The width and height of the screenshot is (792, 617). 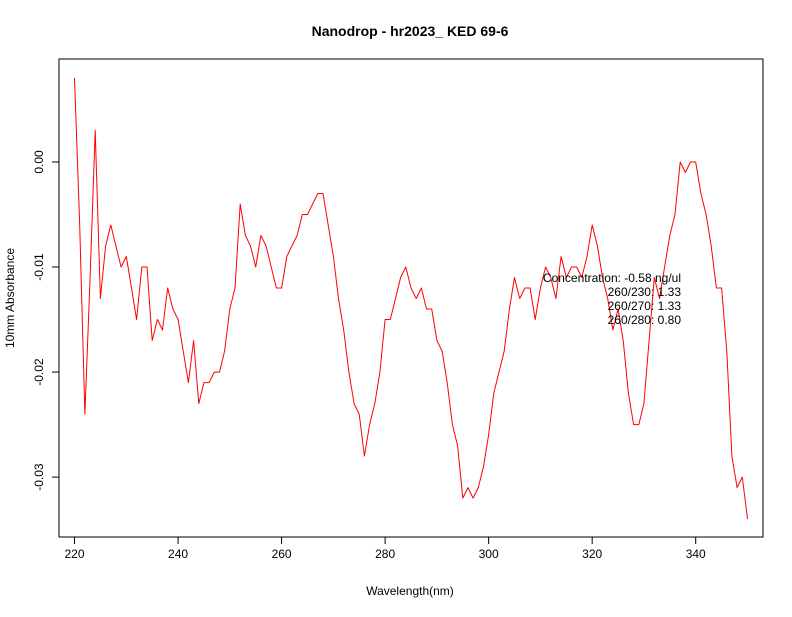 What do you see at coordinates (489, 554) in the screenshot?
I see `x-tick-label: 300` at bounding box center [489, 554].